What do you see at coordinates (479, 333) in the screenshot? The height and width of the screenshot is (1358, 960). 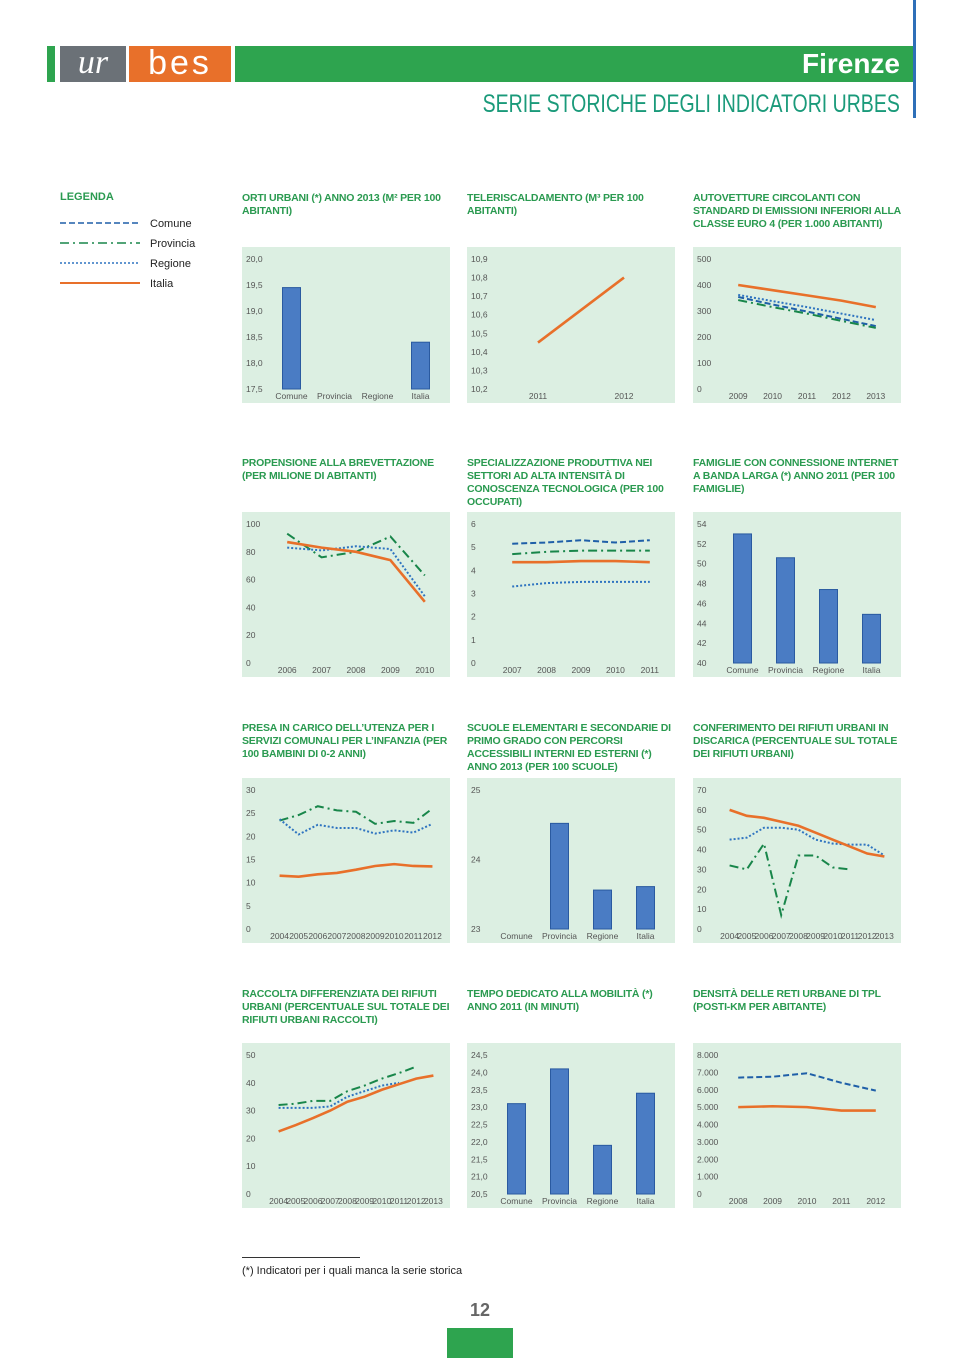 I see `y-tick-label: 10,5` at bounding box center [479, 333].